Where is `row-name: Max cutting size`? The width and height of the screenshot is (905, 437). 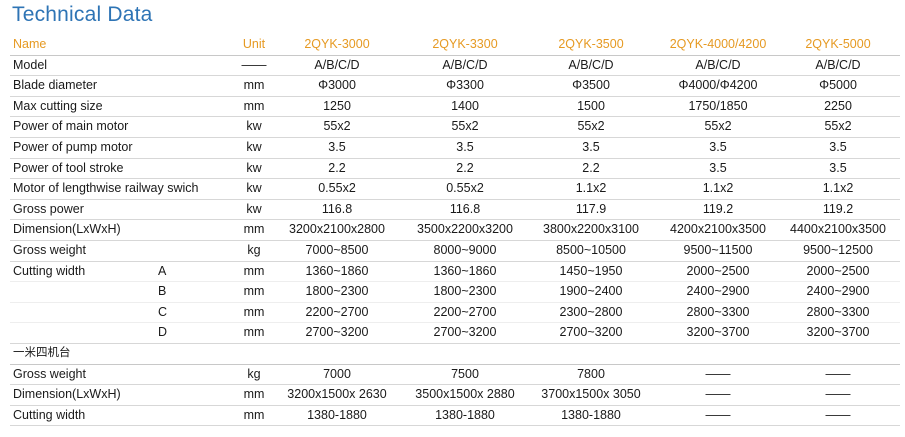
row-name: Max cutting size is located at coordinates (58, 105).